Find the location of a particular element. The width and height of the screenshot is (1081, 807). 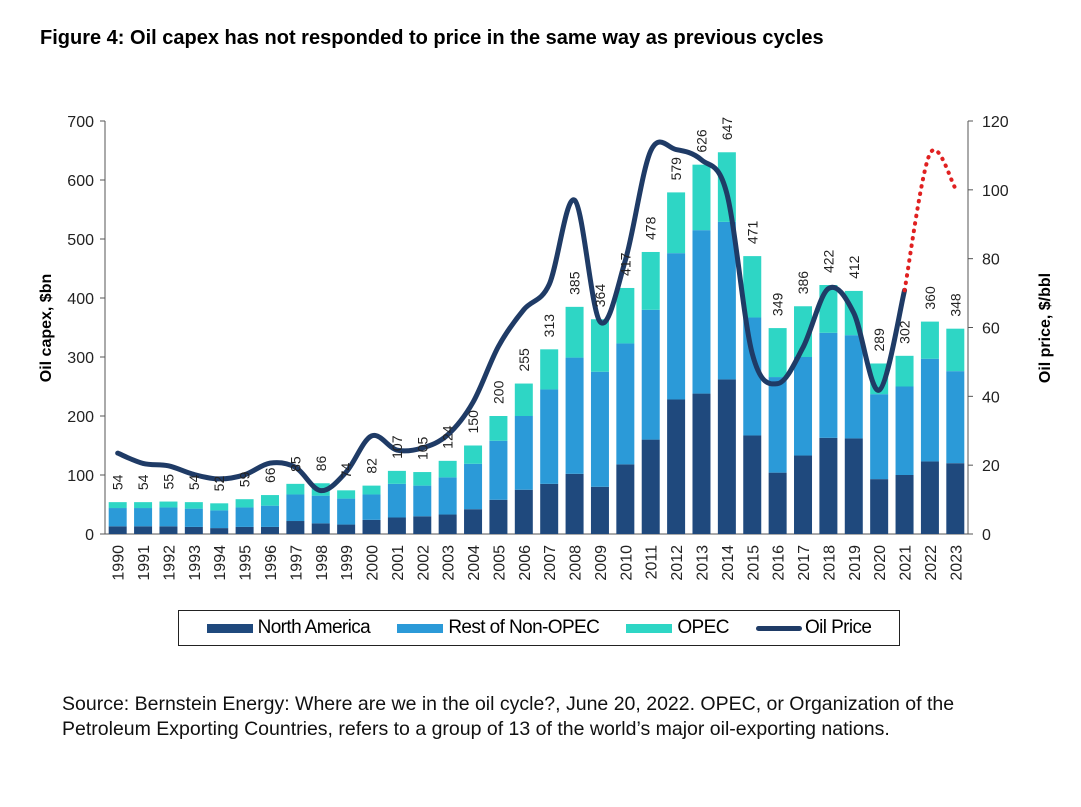

x-tick-label: 2013 is located at coordinates (702, 563).